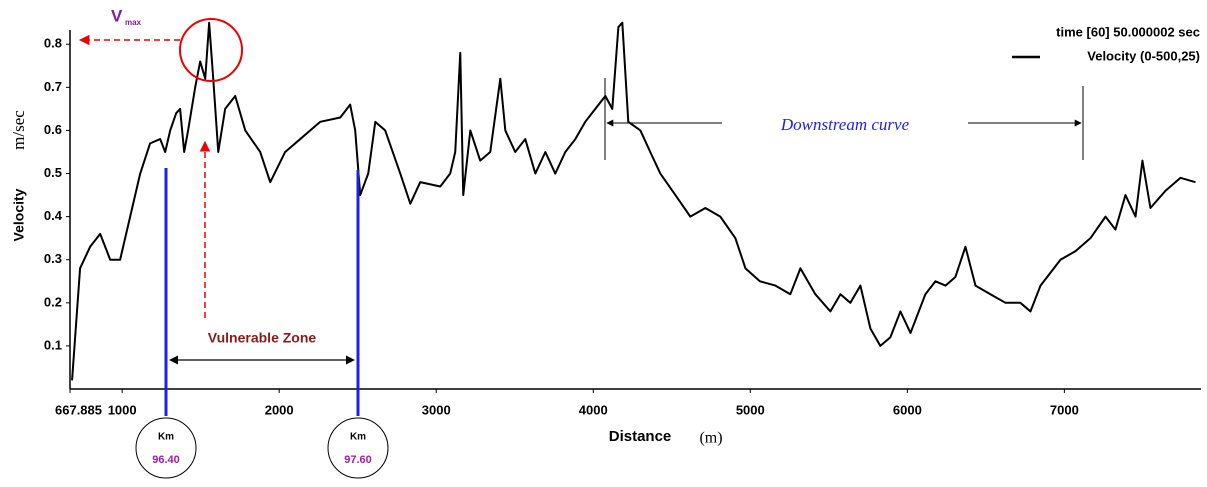 The width and height of the screenshot is (1207, 487). What do you see at coordinates (1064, 409) in the screenshot?
I see `x-tick-label: 7000` at bounding box center [1064, 409].